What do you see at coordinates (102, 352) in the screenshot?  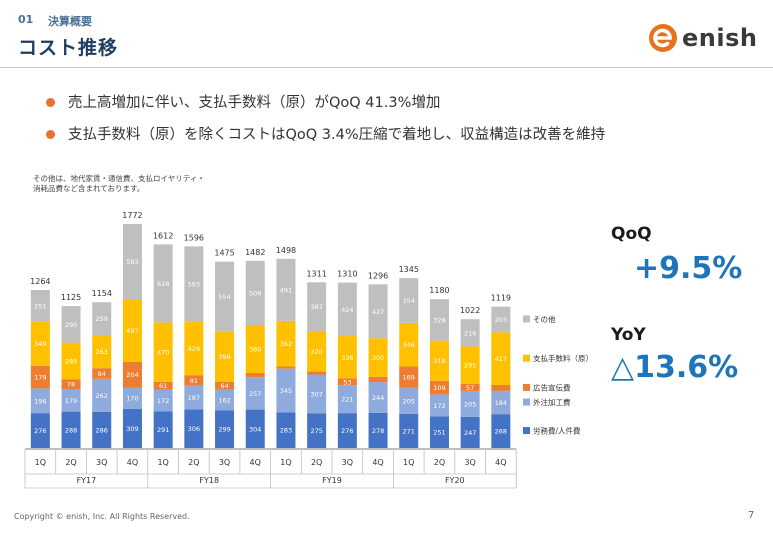 I see `bar-value-label: 263` at bounding box center [102, 352].